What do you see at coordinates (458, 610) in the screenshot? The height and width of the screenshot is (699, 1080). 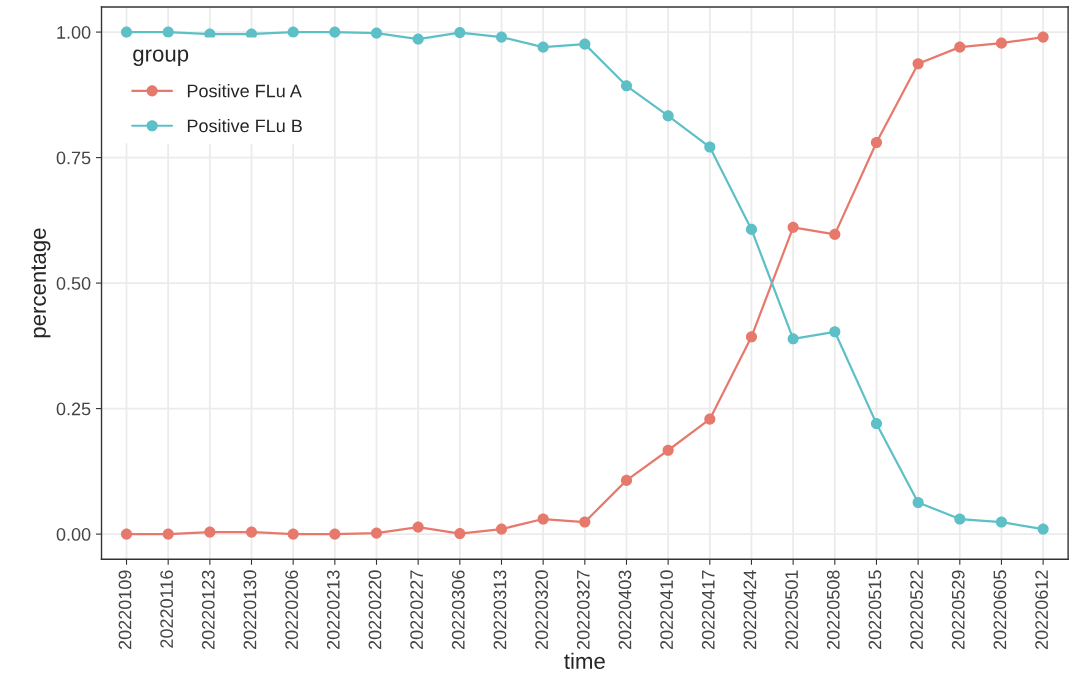 I see `x-tick-label: 20220306` at bounding box center [458, 610].